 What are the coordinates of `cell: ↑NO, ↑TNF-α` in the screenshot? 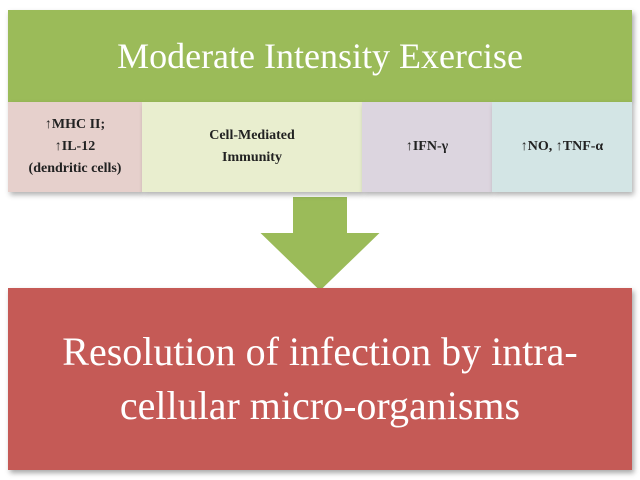 It's located at (562, 147).